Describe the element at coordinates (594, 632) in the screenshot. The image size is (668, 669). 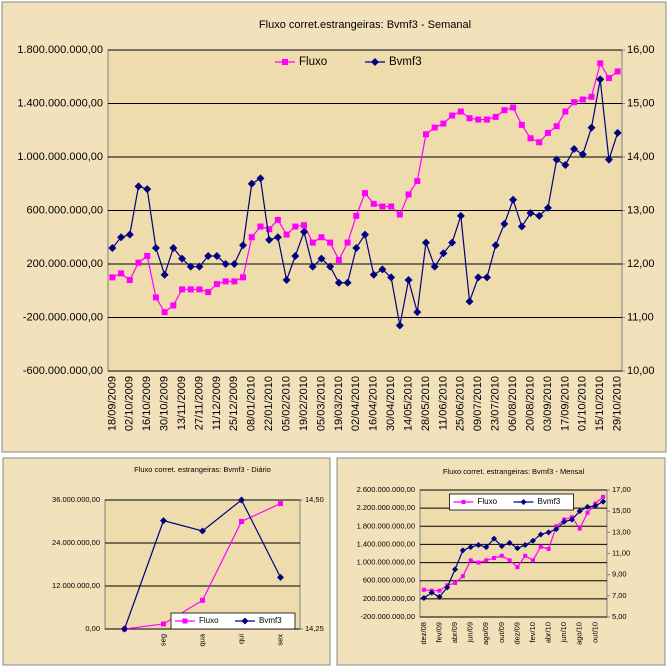
I see `x-tick-label: out/10` at that location.